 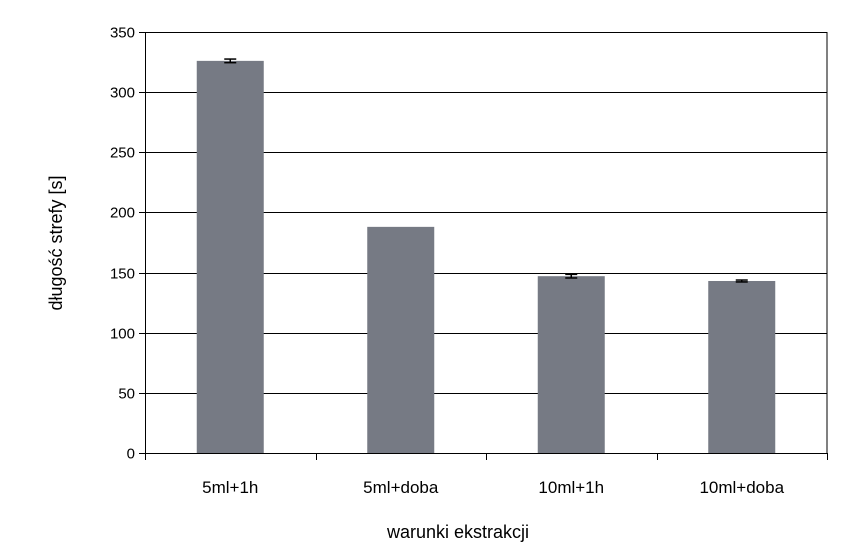 I want to click on y-tick-label: 300, so click(x=122, y=93).